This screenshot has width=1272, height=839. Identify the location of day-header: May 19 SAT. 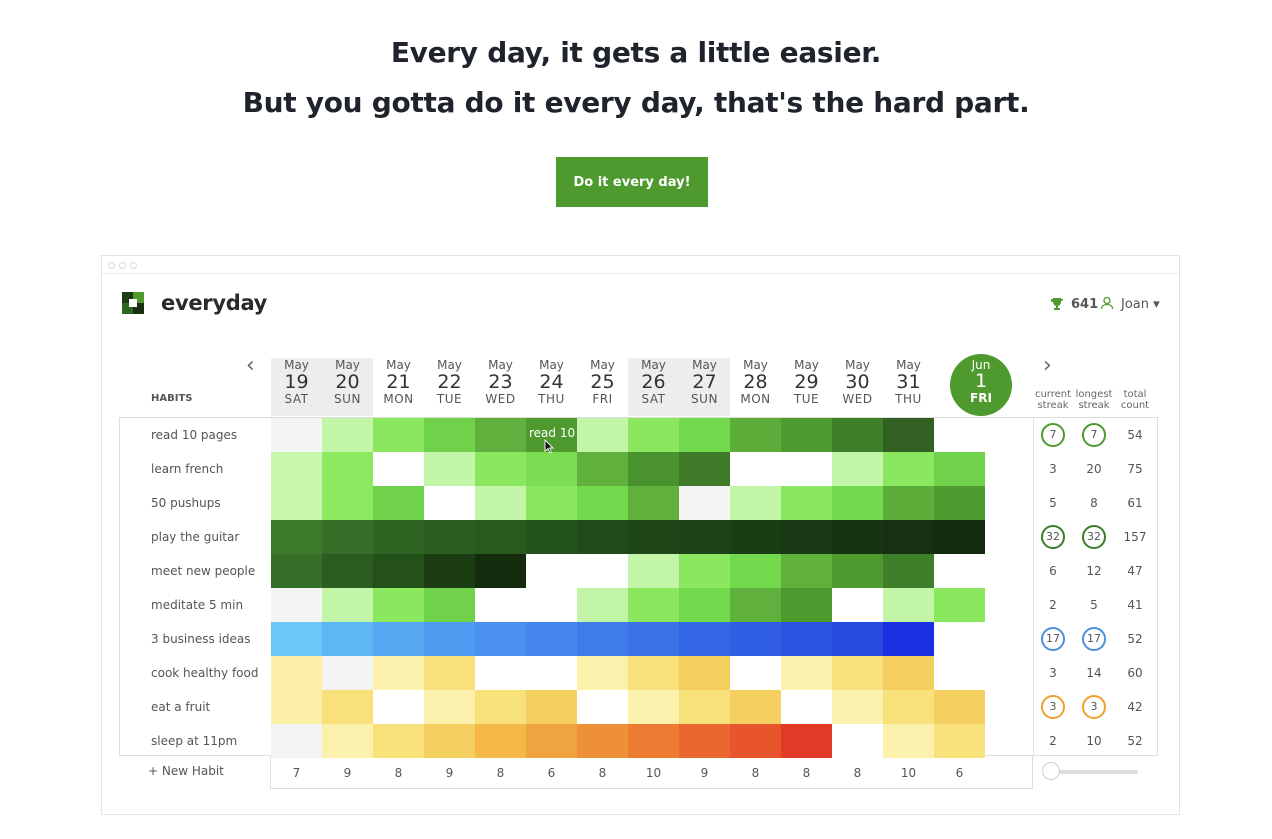
(296, 387).